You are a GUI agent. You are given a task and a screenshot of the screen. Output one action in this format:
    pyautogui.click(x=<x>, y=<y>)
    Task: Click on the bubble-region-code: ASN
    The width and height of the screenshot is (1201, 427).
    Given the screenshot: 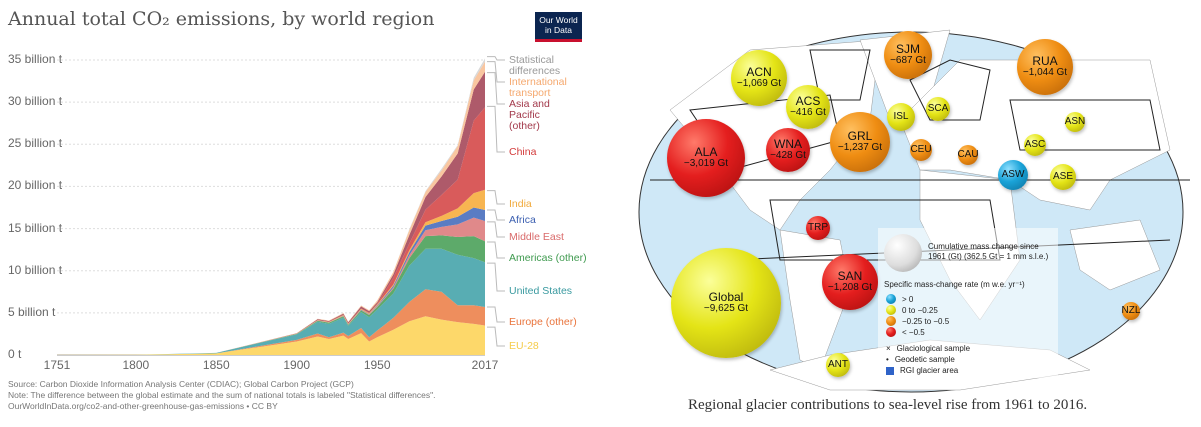 What is the action you would take?
    pyautogui.click(x=1075, y=121)
    